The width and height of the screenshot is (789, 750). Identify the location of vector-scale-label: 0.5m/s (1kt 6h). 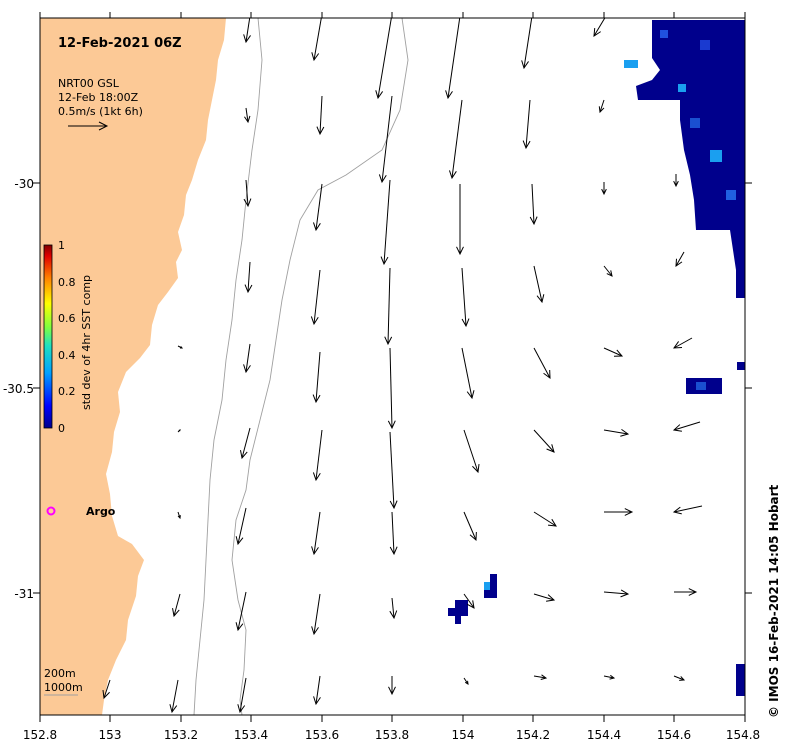
(100, 111).